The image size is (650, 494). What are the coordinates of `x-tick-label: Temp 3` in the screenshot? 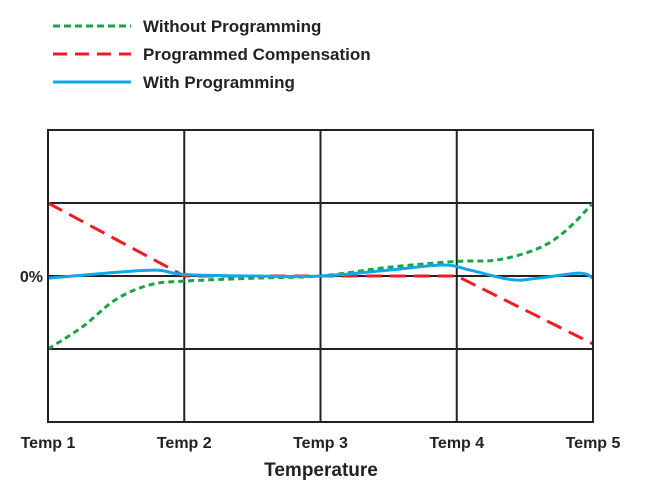 It's located at (320, 443).